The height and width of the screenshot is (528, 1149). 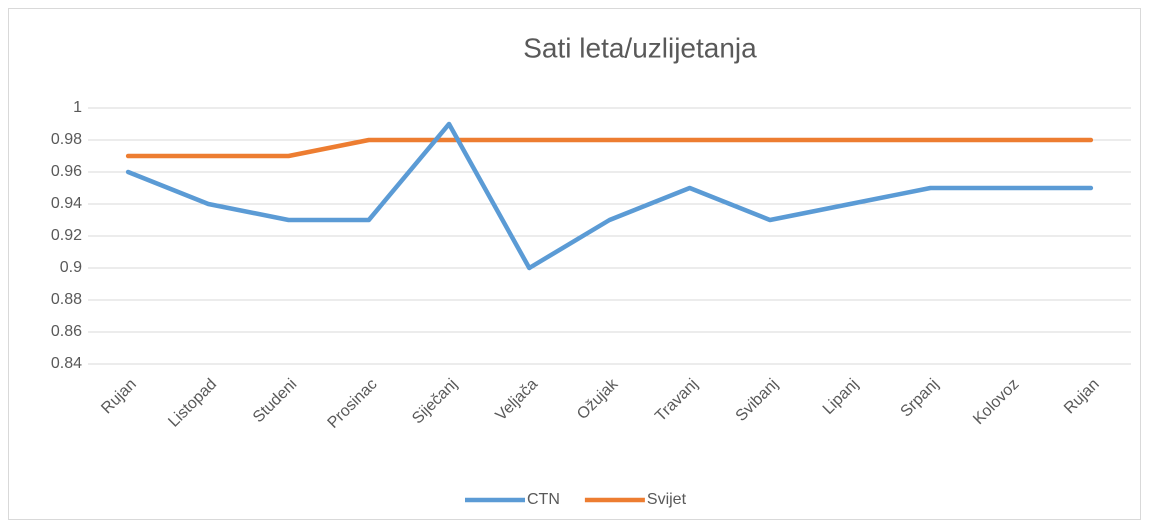 I want to click on legend-label: Svijet, so click(x=667, y=499).